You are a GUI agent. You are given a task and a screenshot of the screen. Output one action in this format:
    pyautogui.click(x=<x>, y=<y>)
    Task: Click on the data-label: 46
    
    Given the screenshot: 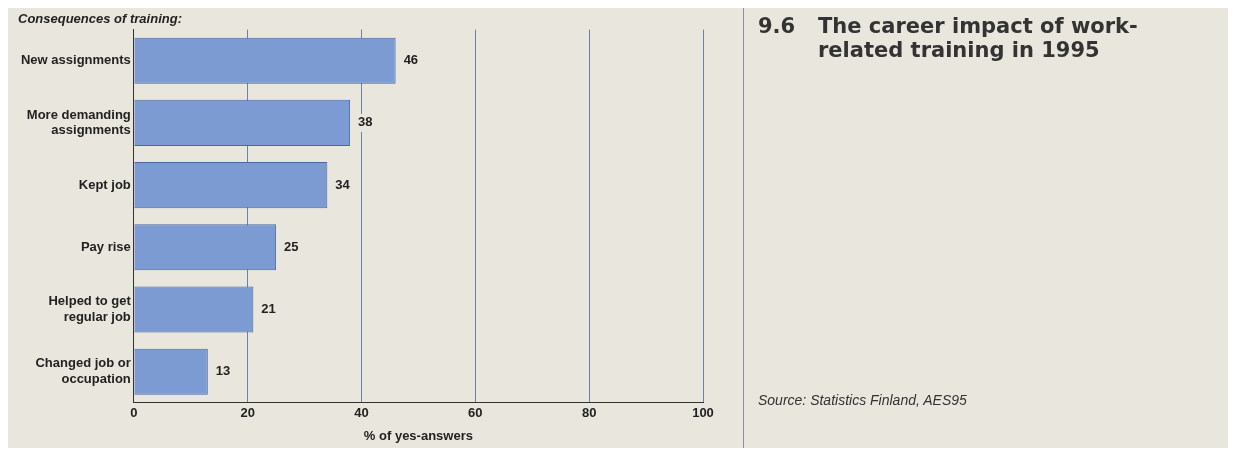 What is the action you would take?
    pyautogui.click(x=411, y=60)
    